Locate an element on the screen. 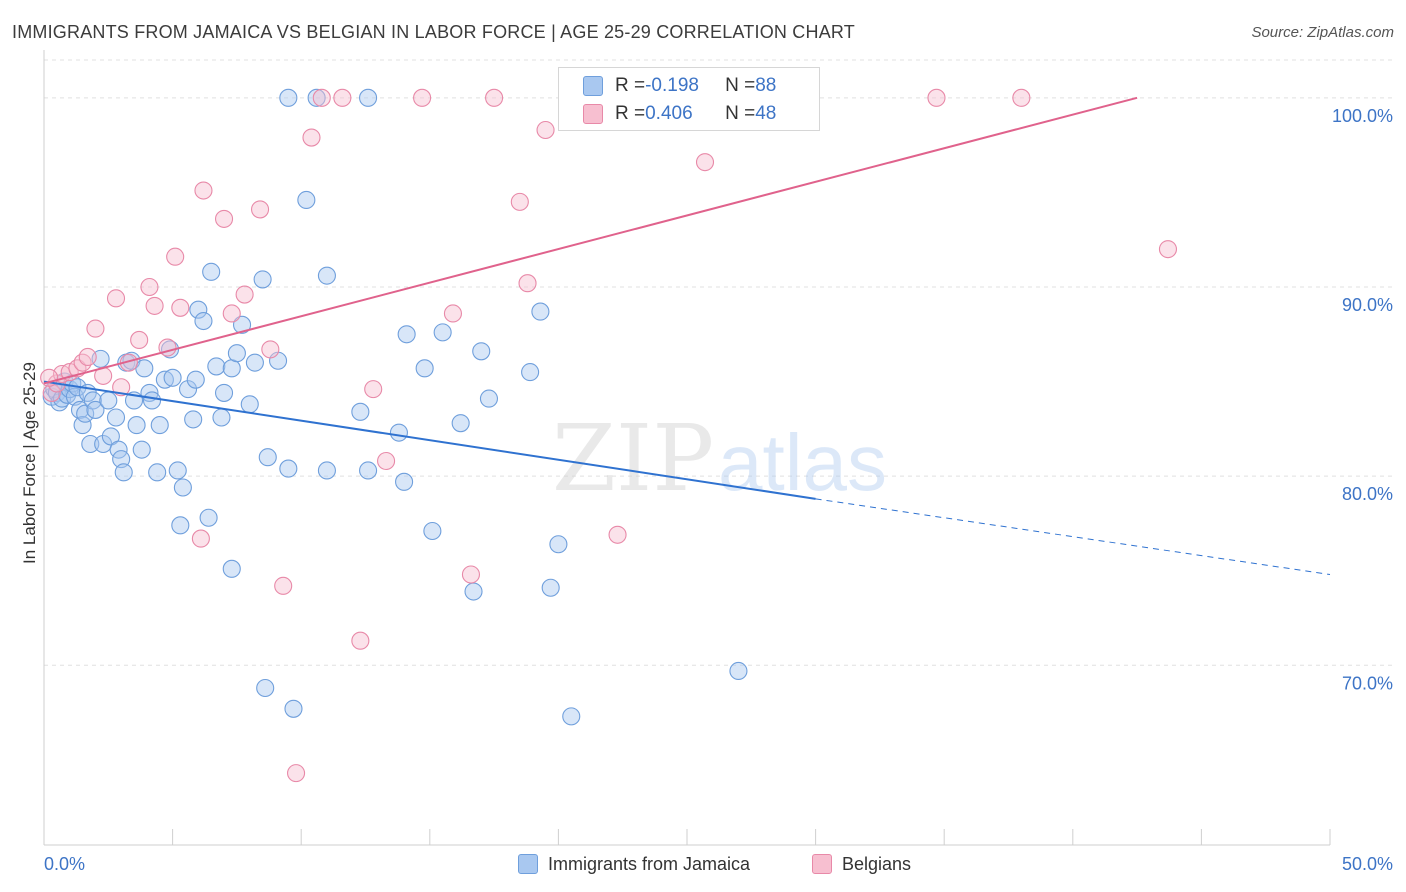  y-tick-label: 100.0% is located at coordinates (1362, 116).